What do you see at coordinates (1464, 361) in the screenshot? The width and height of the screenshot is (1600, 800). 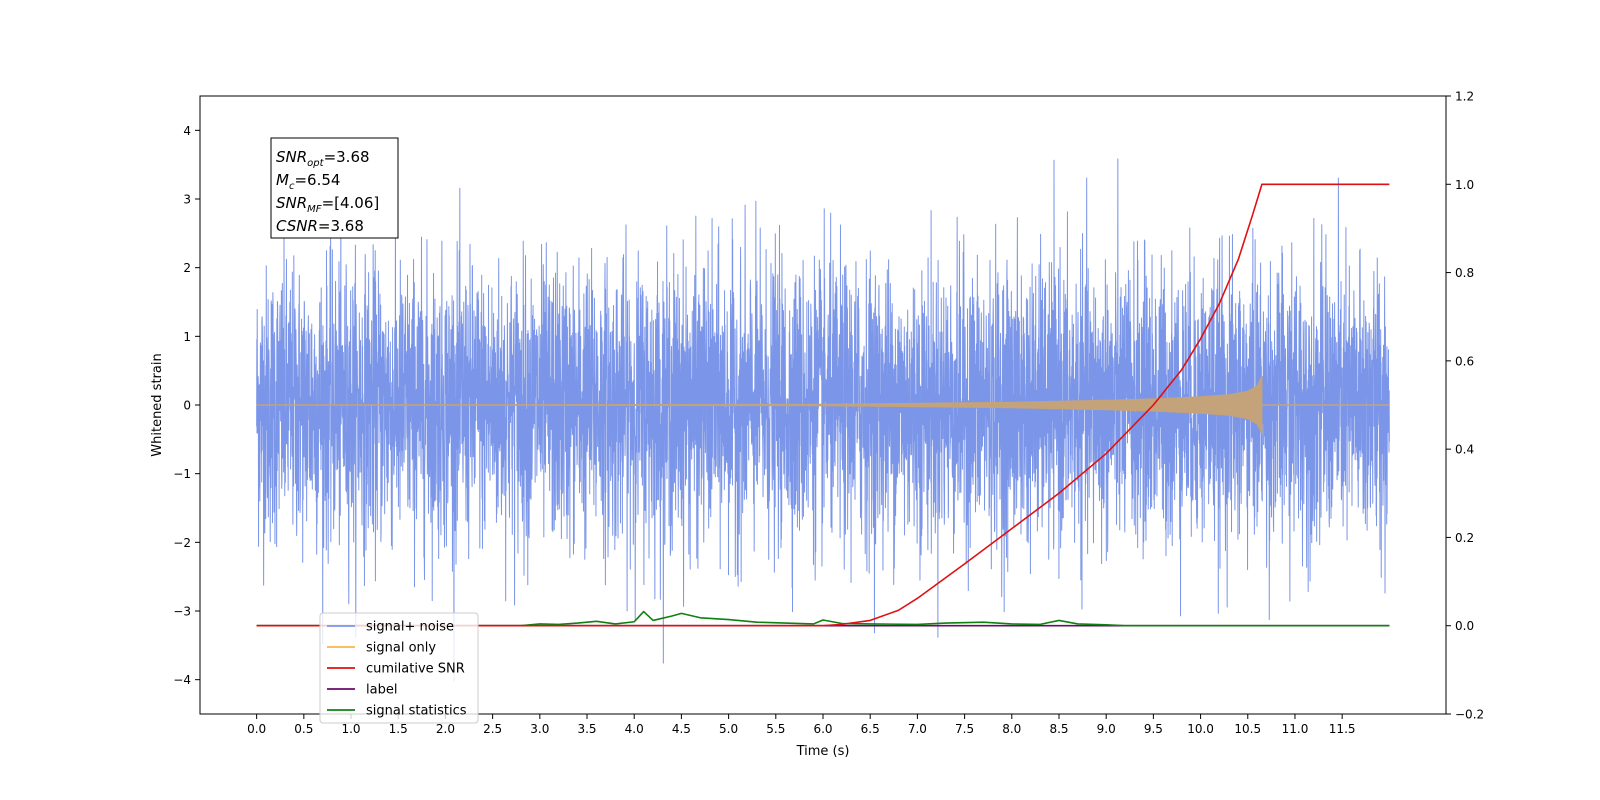 I see `y-tick-label-right: 0.6` at bounding box center [1464, 361].